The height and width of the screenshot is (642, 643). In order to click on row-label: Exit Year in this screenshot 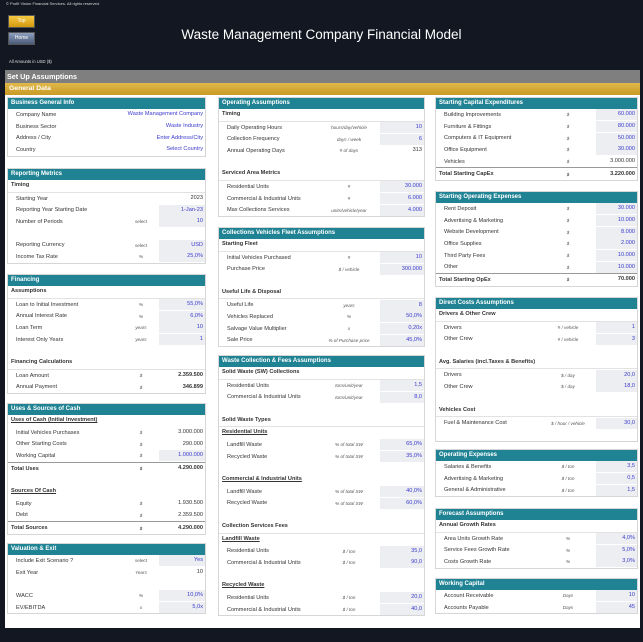, I will do `click(27, 572)`.